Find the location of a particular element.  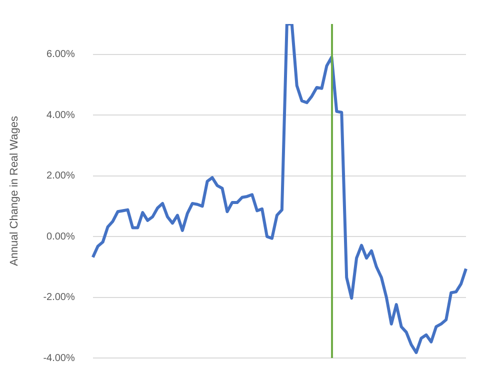

y-tick-label: -2.00% is located at coordinates (59, 298).